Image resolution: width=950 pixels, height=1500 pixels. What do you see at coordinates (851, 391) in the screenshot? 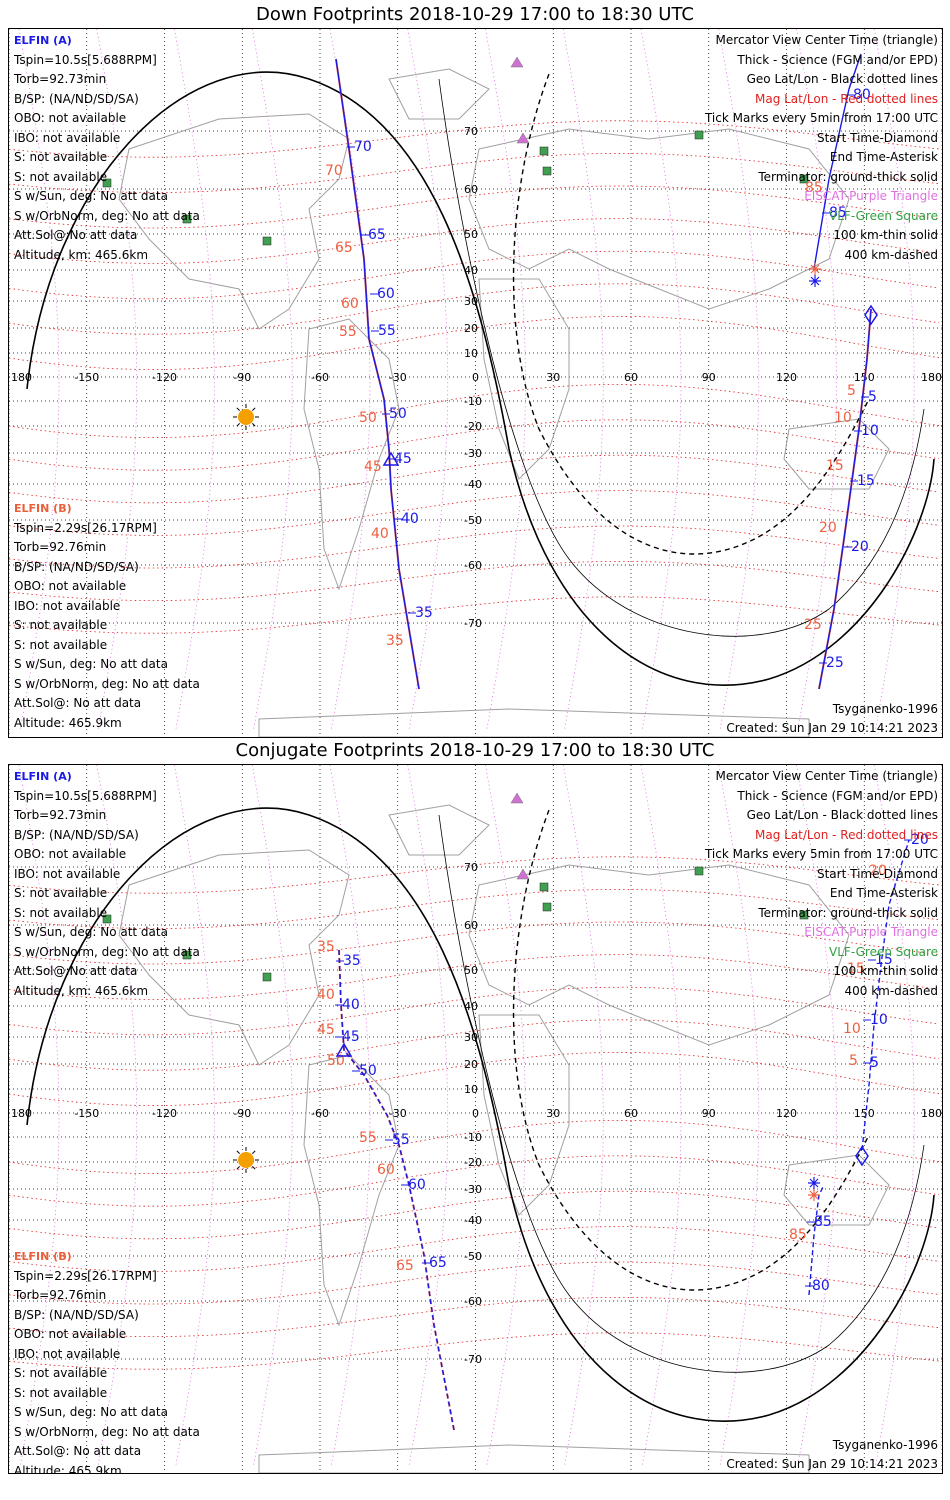
I see `sat-b-tick-label: 5` at bounding box center [851, 391].